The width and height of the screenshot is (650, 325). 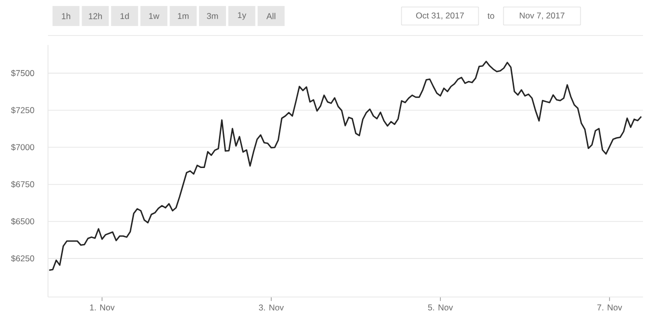 I want to click on x-tick-label: 3. Nov, so click(x=271, y=307).